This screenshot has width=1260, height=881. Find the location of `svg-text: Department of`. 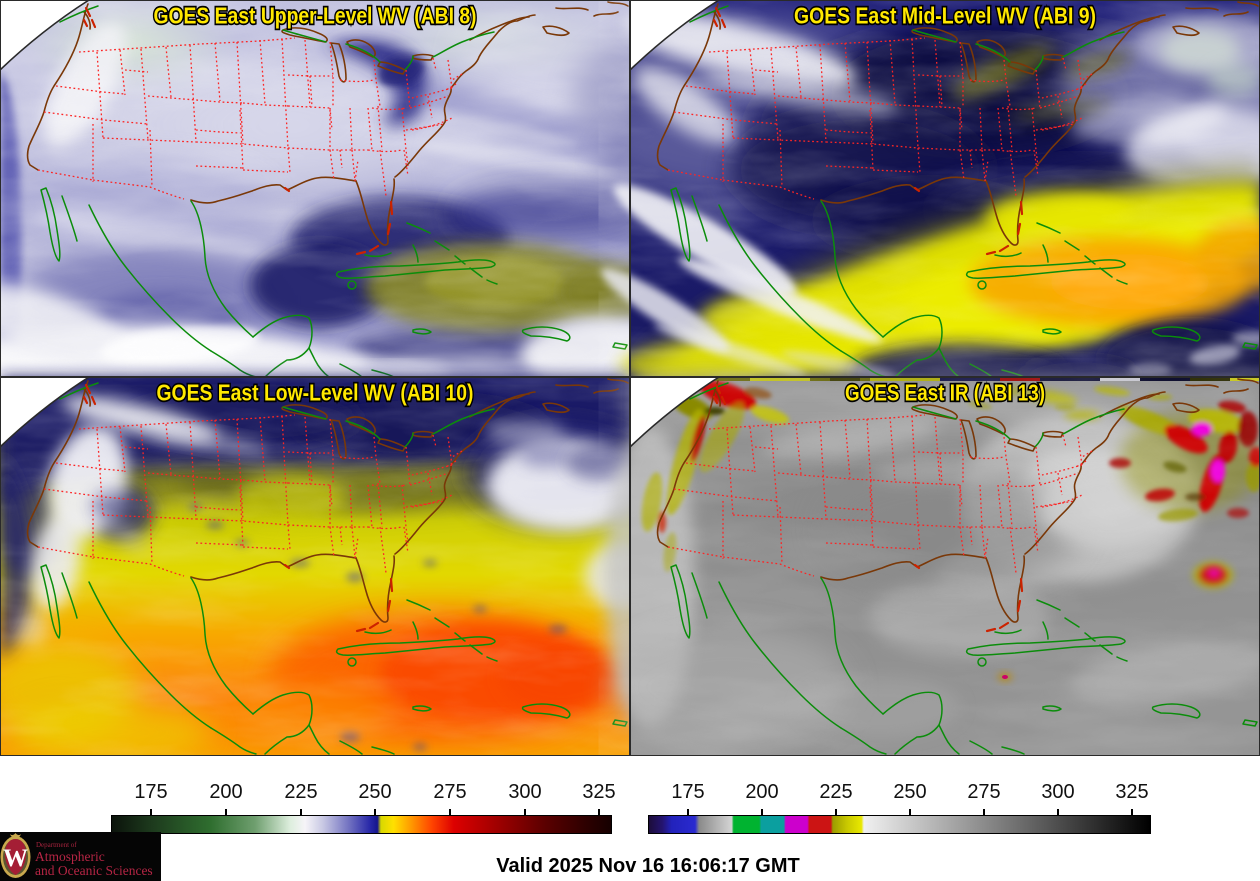

svg-text: Department of is located at coordinates (56, 845).